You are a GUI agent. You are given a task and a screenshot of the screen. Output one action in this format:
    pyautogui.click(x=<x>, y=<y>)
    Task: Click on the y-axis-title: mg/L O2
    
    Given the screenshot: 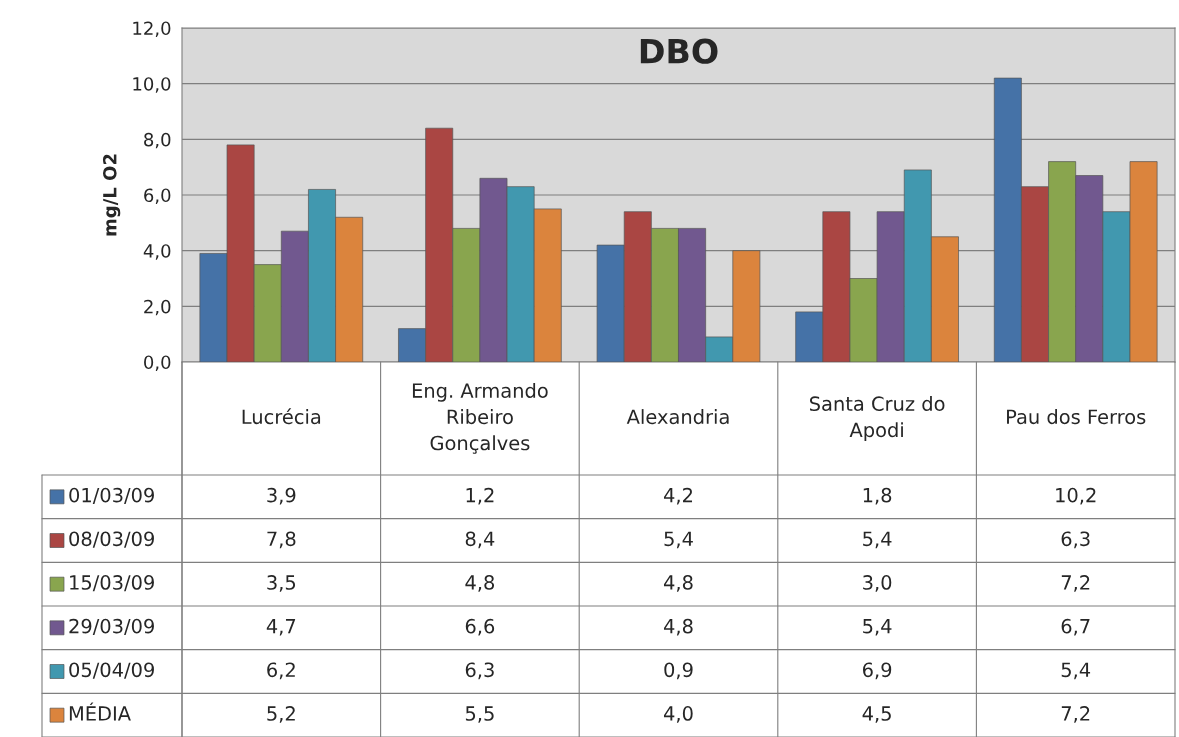 What is the action you would take?
    pyautogui.click(x=111, y=195)
    